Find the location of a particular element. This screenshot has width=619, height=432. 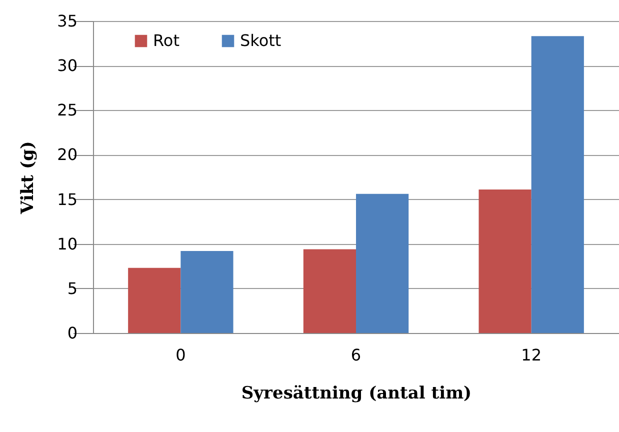

y-tick-label: 5 is located at coordinates (72, 288).